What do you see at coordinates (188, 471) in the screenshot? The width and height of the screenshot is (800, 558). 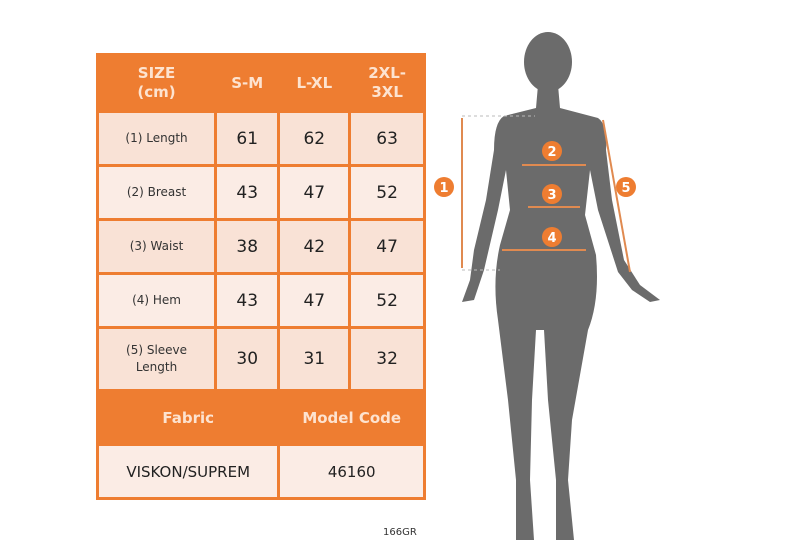 I see `fabric-value: VISKON/SUPREM` at bounding box center [188, 471].